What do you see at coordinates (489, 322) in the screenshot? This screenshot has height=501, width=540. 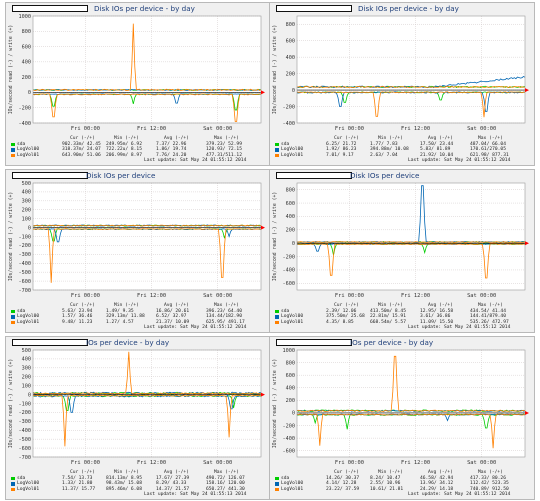 I see `legend-value-max: 535.26/ 472.97` at bounding box center [489, 322].